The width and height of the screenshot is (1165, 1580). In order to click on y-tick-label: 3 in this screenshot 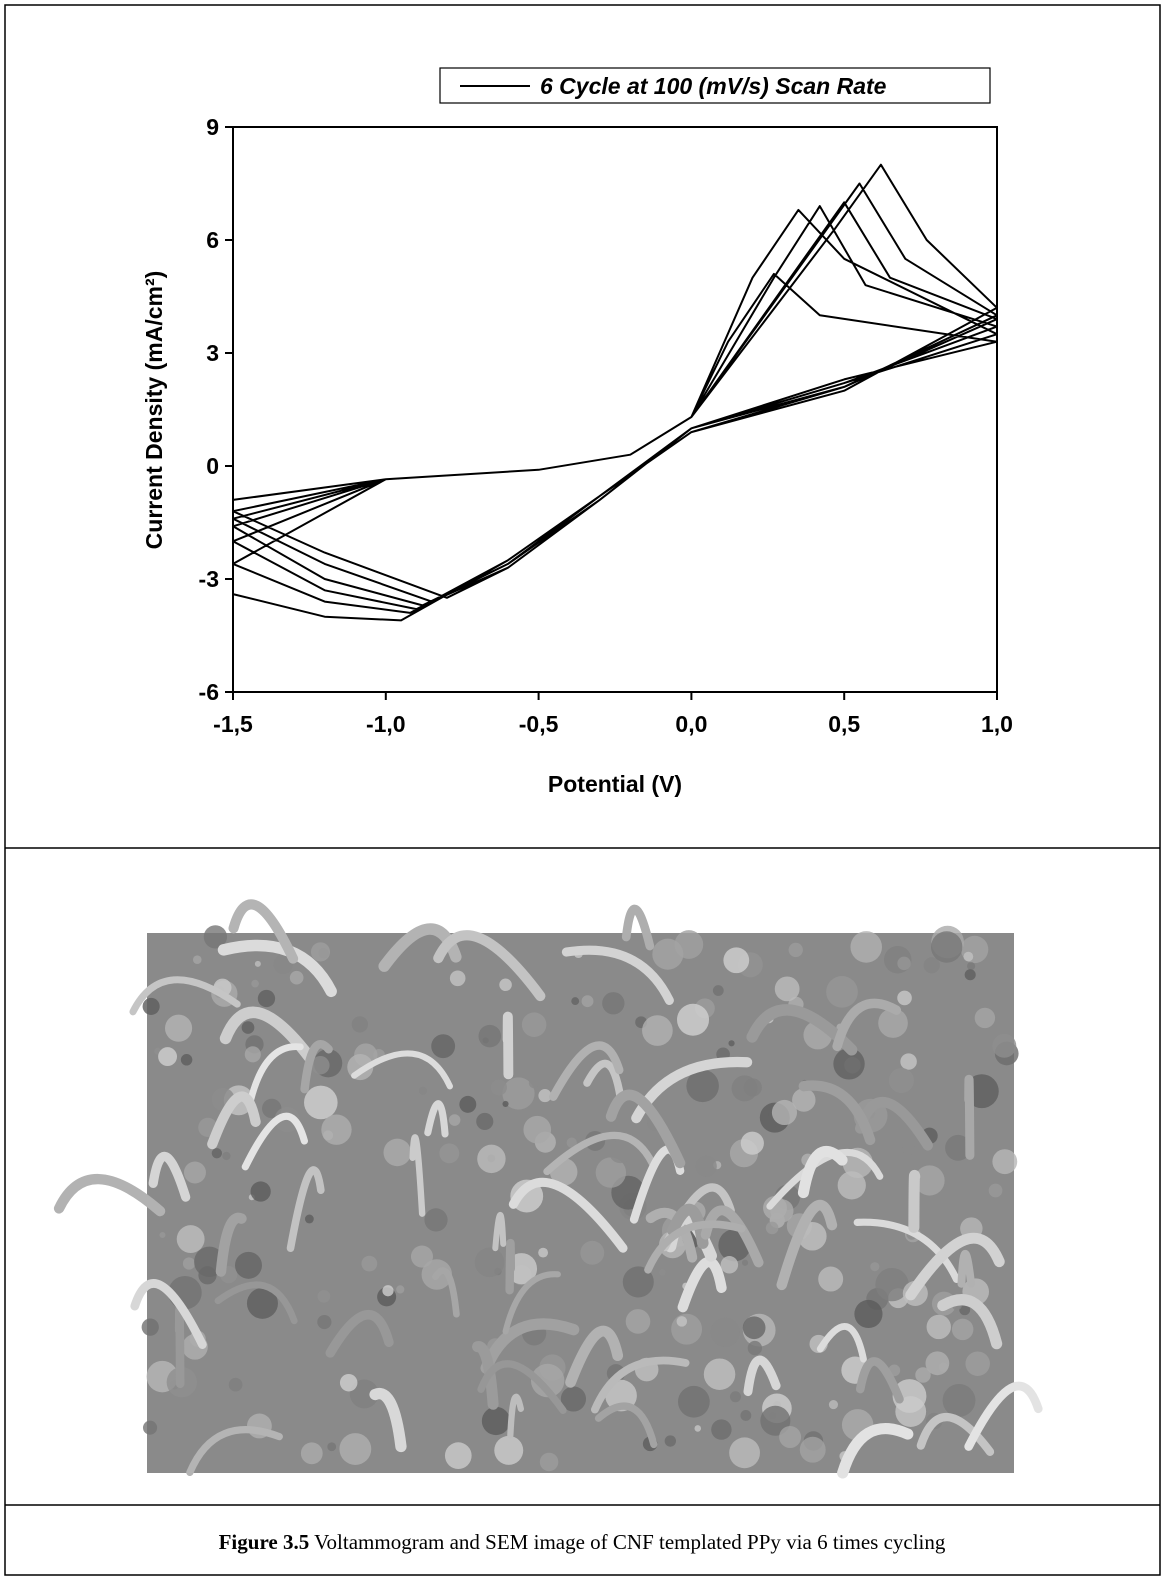, I will do `click(212, 353)`.